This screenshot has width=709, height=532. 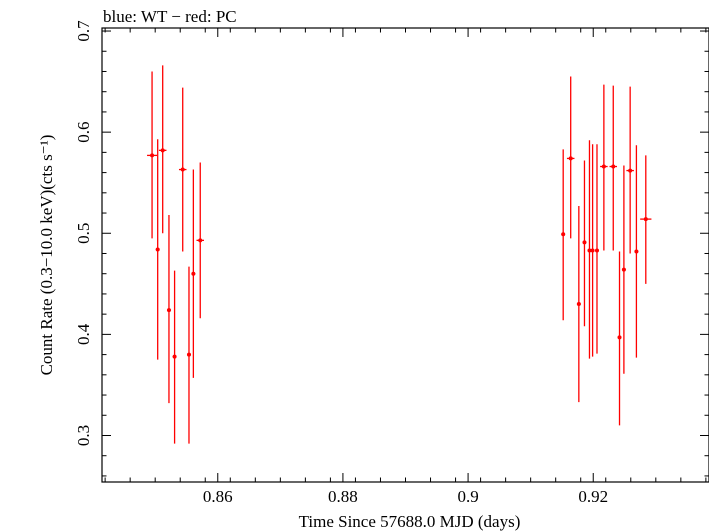 I want to click on y-tick-label: 0.5, so click(x=83, y=233).